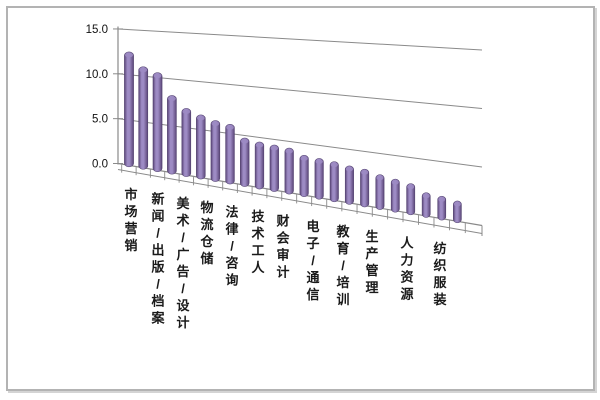 This screenshot has width=600, height=400. I want to click on label-char: 档, so click(157, 301).